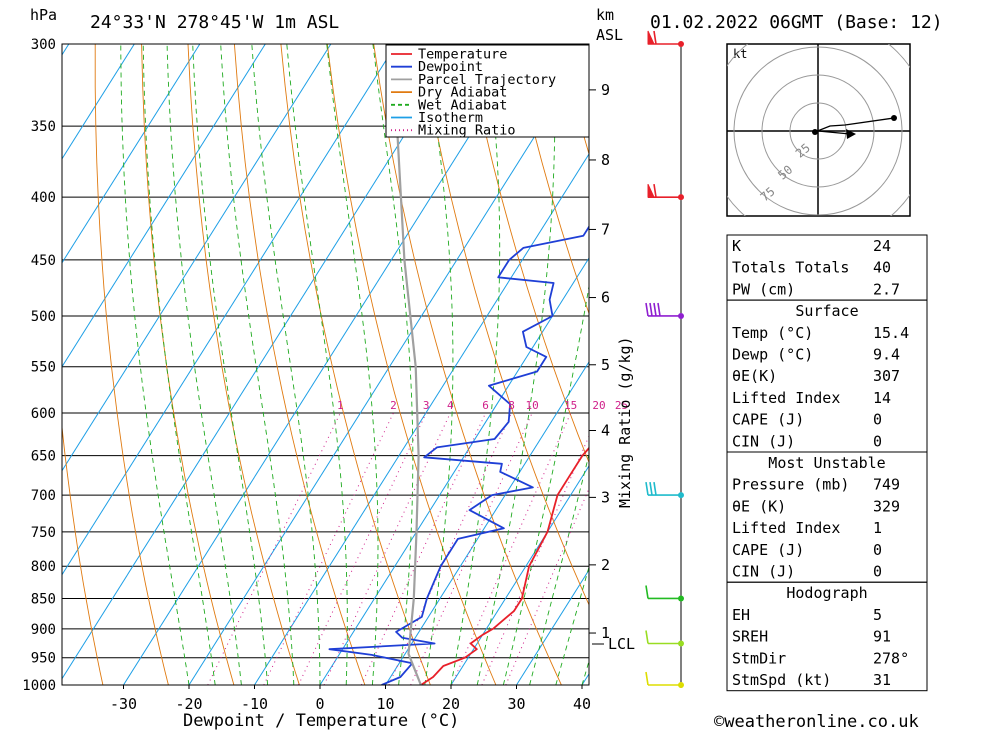  I want to click on wind-barb, so click(664, 593).